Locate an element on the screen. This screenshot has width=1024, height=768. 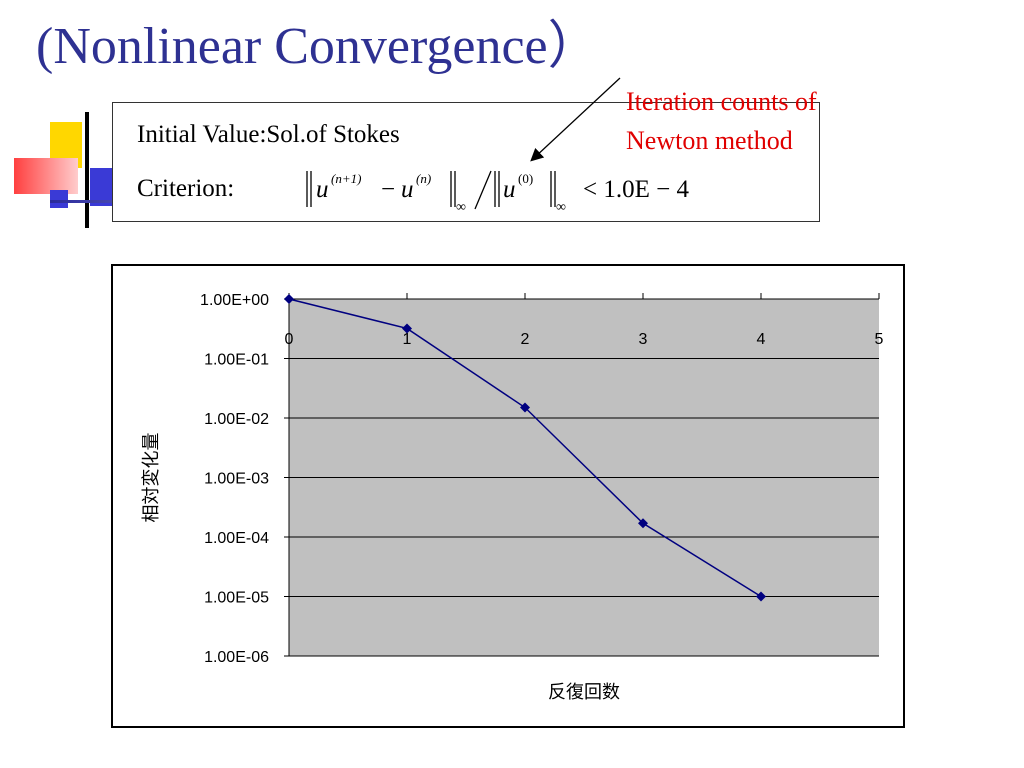
annotation-line-2: Newton method is located at coordinates (709, 140).